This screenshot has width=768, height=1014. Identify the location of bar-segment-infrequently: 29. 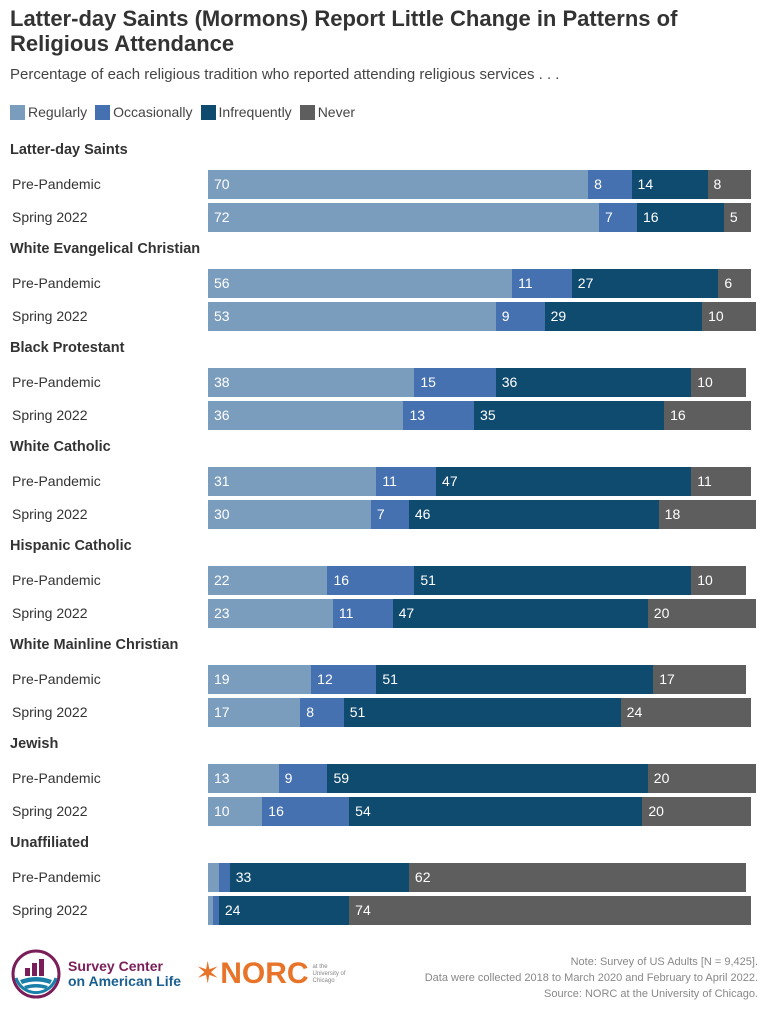
(623, 316).